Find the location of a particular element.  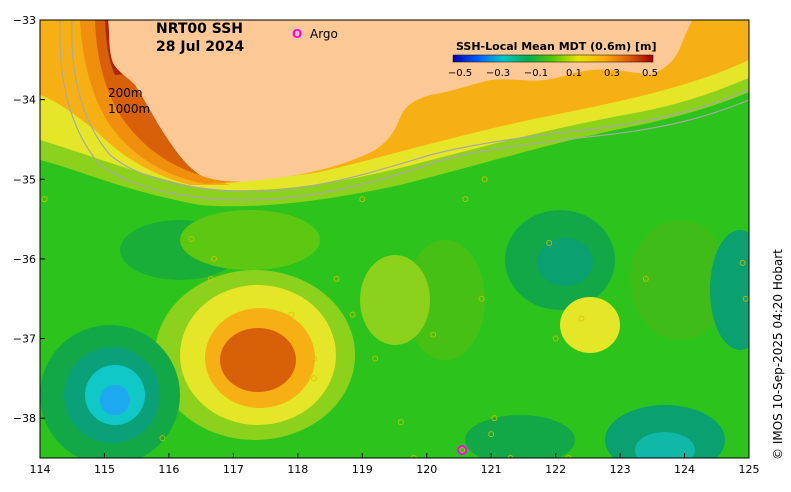

cold-patch-s is located at coordinates (520, 436).